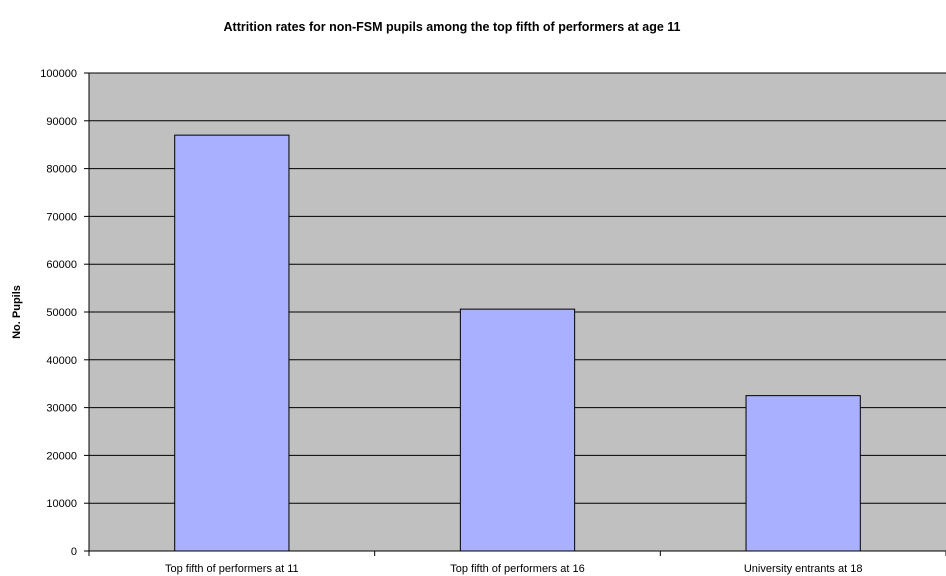  What do you see at coordinates (61, 265) in the screenshot?
I see `y-tick-label: 60000` at bounding box center [61, 265].